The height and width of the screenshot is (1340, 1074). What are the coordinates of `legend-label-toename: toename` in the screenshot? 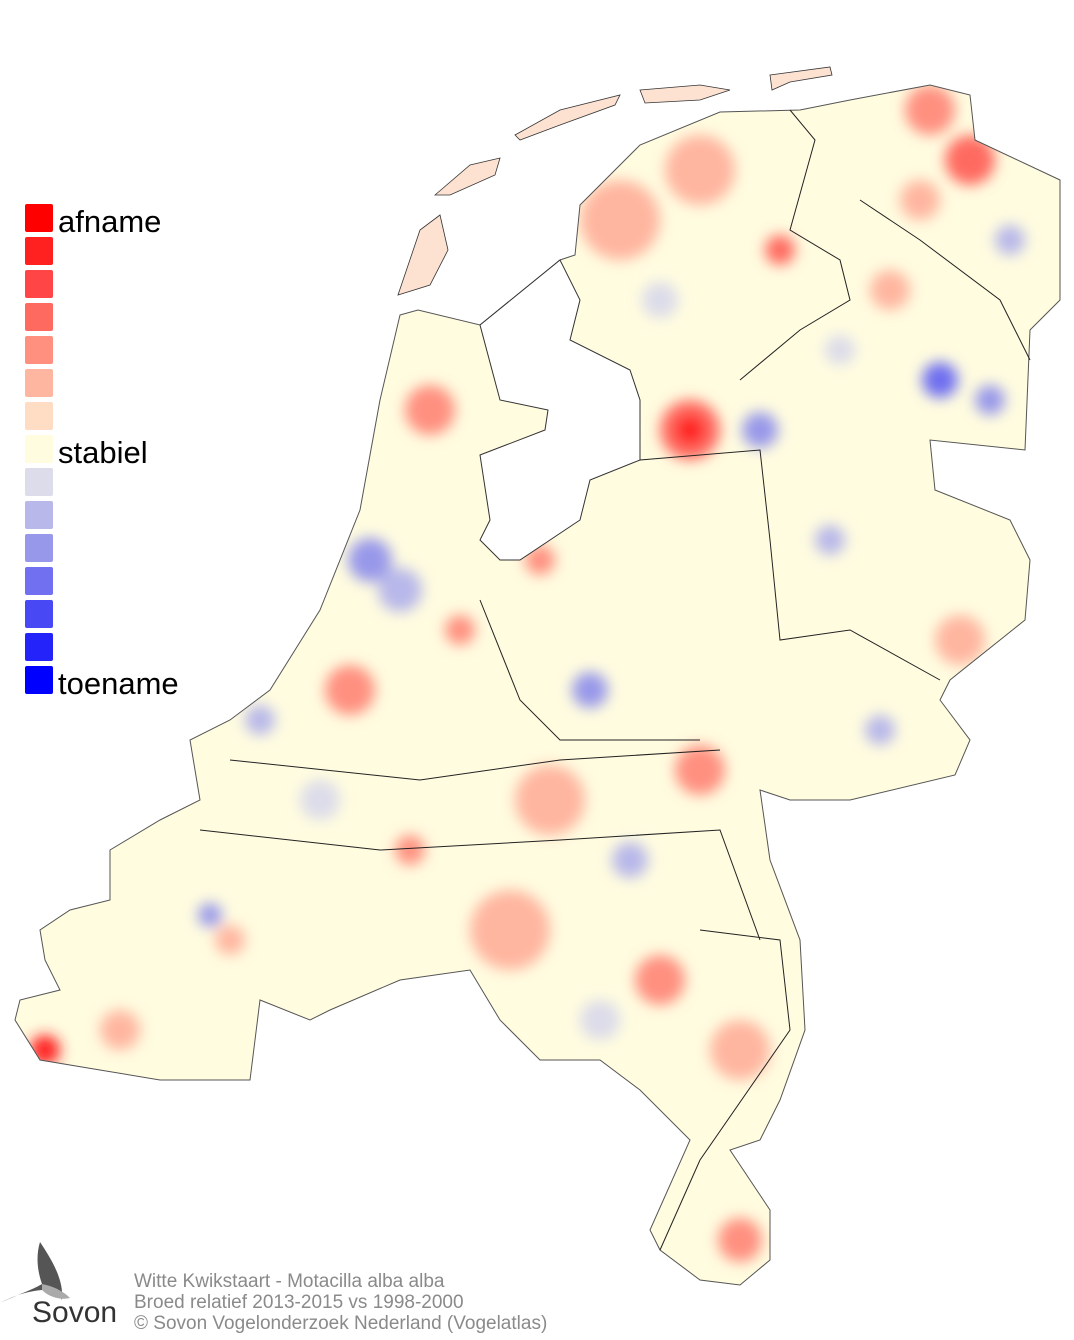 It's located at (118, 683).